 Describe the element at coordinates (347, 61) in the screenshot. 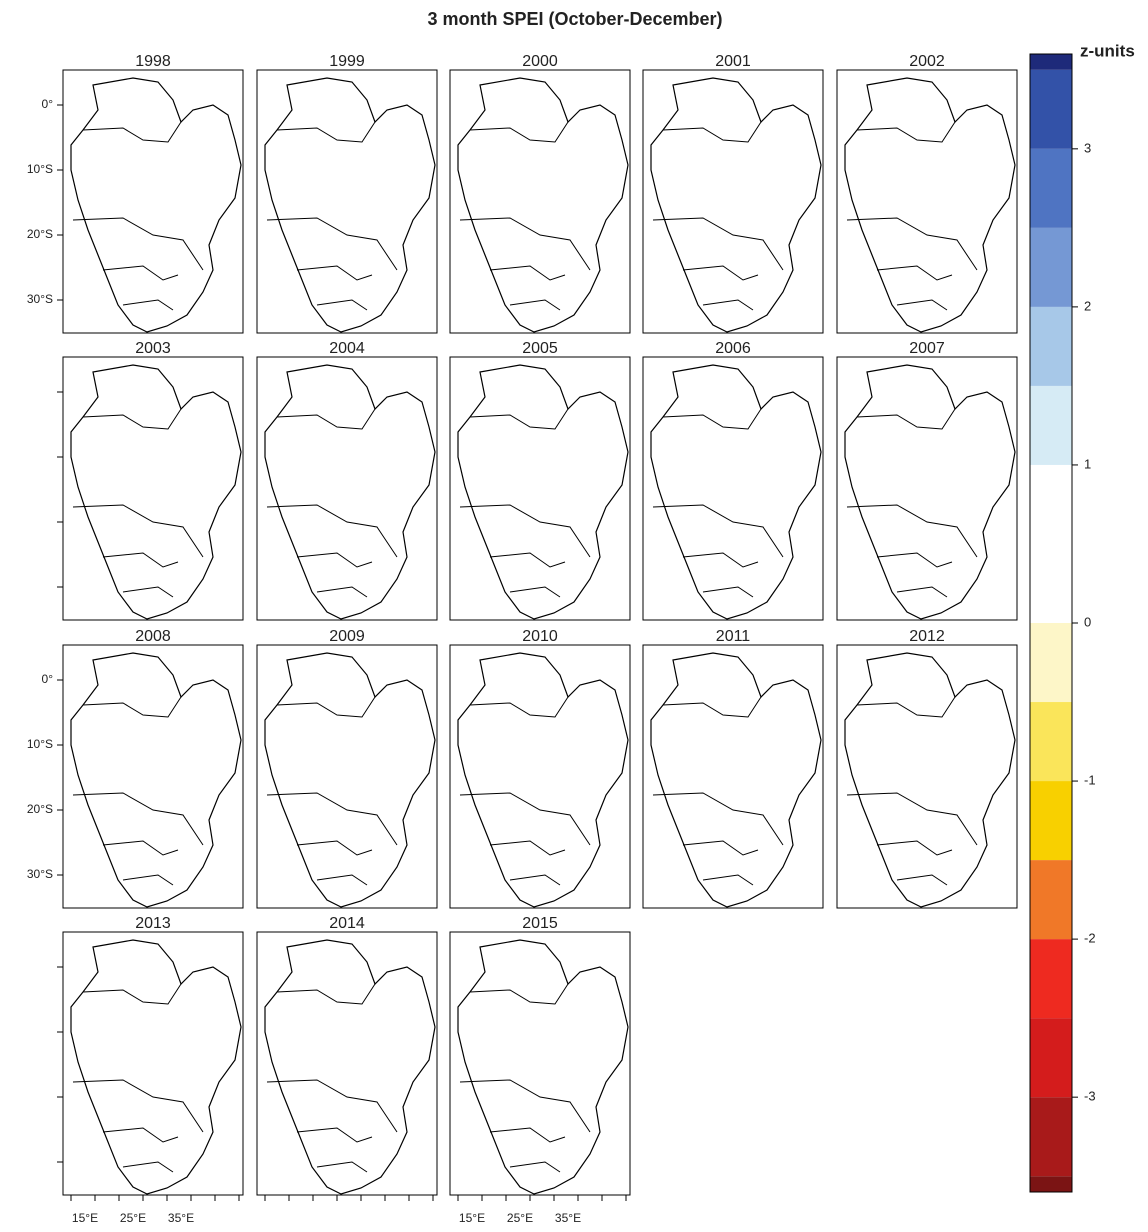

I see `panel-year: 1999` at that location.